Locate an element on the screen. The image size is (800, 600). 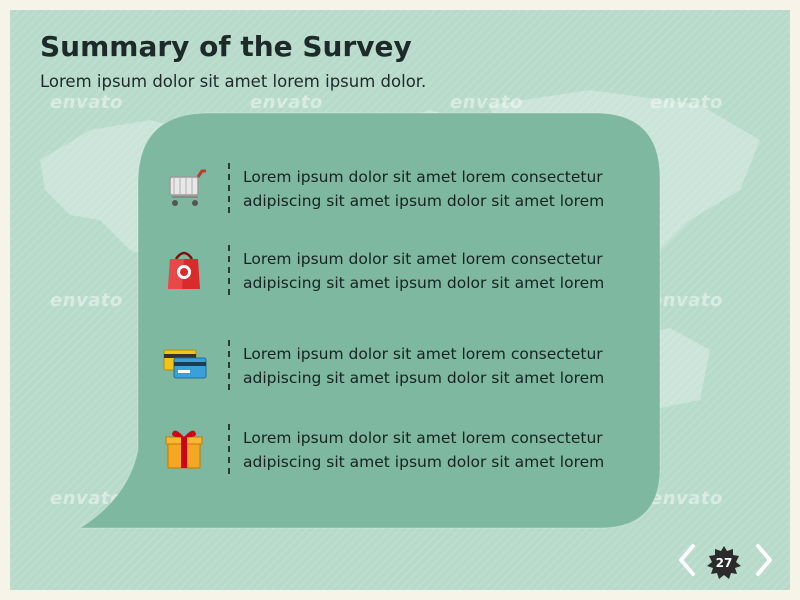
page-number: 27 is located at coordinates (724, 563).